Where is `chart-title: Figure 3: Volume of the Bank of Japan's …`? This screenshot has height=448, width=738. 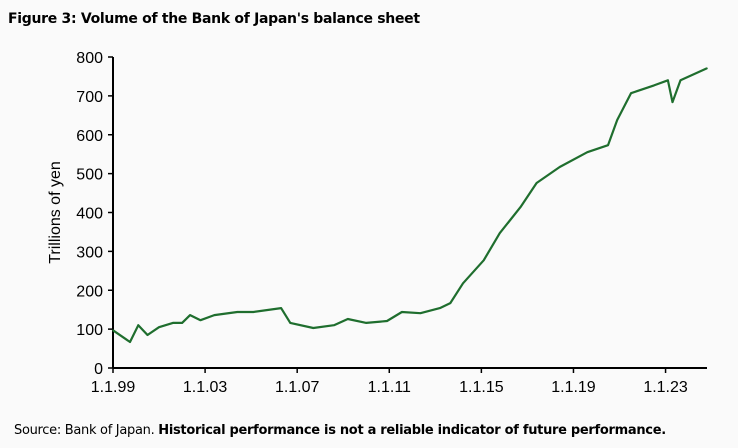 chart-title: Figure 3: Volume of the Bank of Japan's … is located at coordinates (214, 19).